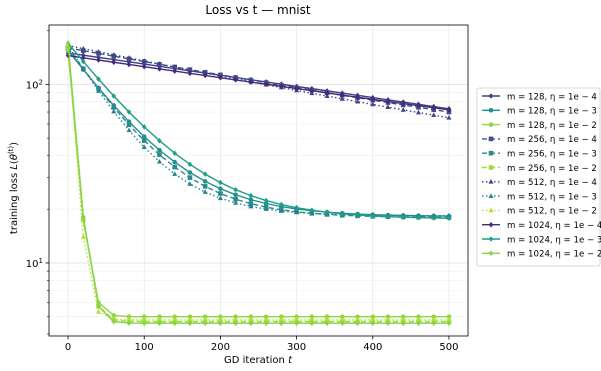 The width and height of the screenshot is (601, 371). I want to click on legend-entry: m = 128, η = 1e − 3, so click(539, 112).